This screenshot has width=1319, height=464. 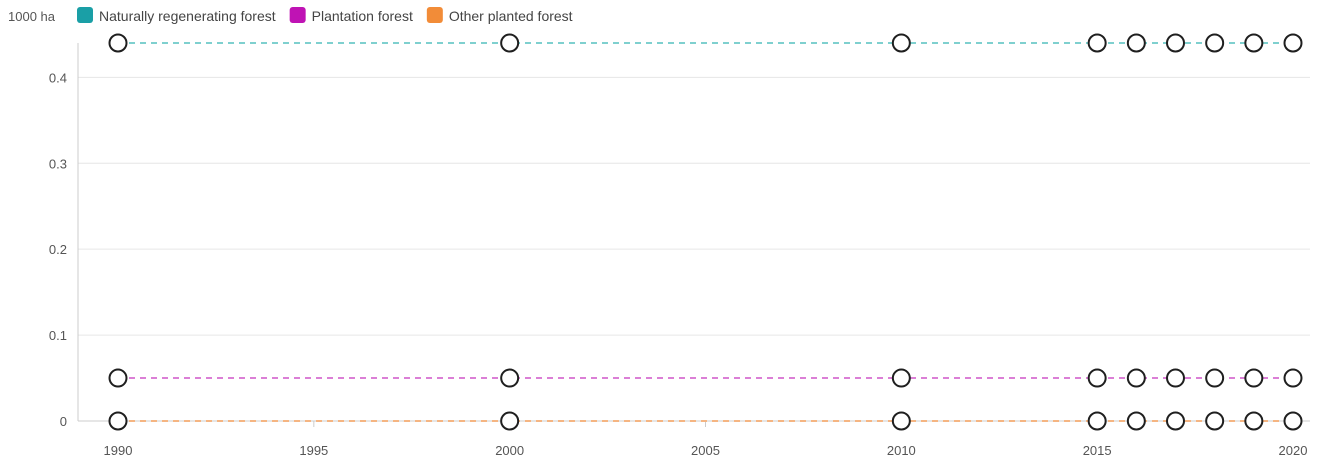 What do you see at coordinates (511, 16) in the screenshot?
I see `legend-label: Other planted forest` at bounding box center [511, 16].